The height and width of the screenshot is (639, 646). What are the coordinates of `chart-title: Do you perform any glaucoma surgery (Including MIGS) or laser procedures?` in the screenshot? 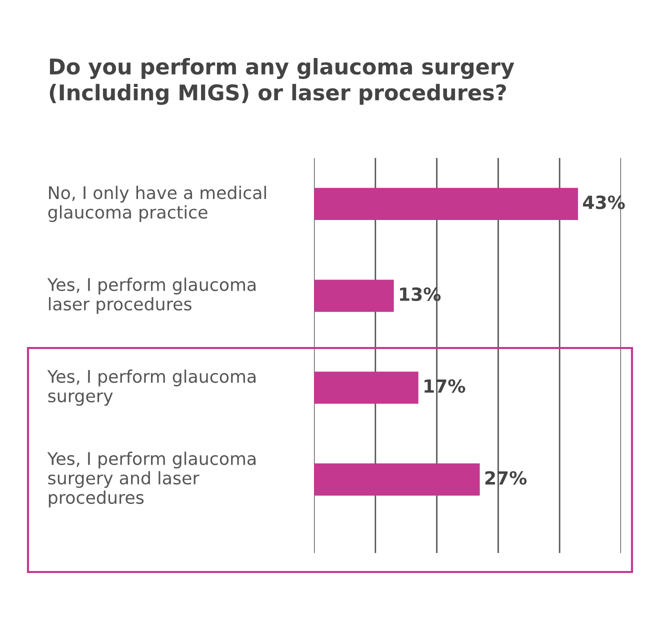 It's located at (282, 81).